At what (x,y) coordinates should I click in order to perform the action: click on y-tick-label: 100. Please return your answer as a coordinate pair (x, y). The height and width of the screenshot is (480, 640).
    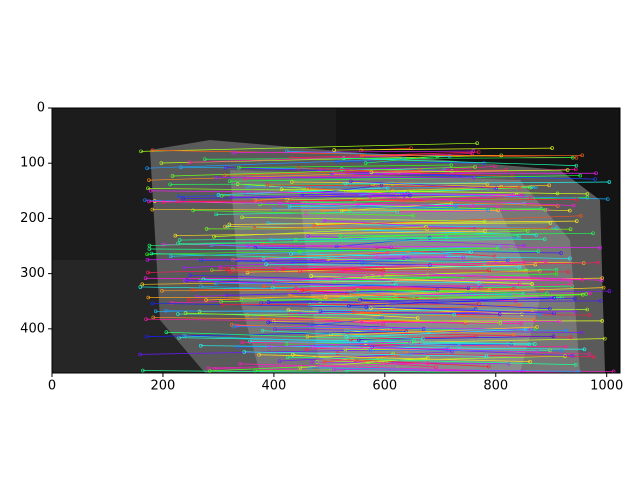
    Looking at the image, I should click on (32, 163).